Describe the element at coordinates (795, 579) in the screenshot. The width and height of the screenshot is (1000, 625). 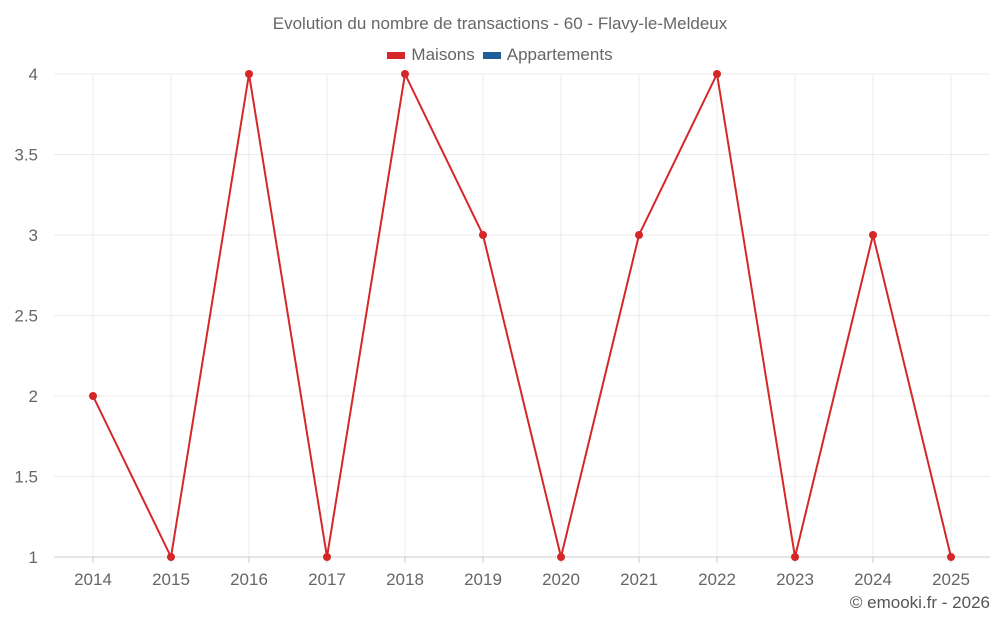
I see `x-tick-label: 2023` at that location.